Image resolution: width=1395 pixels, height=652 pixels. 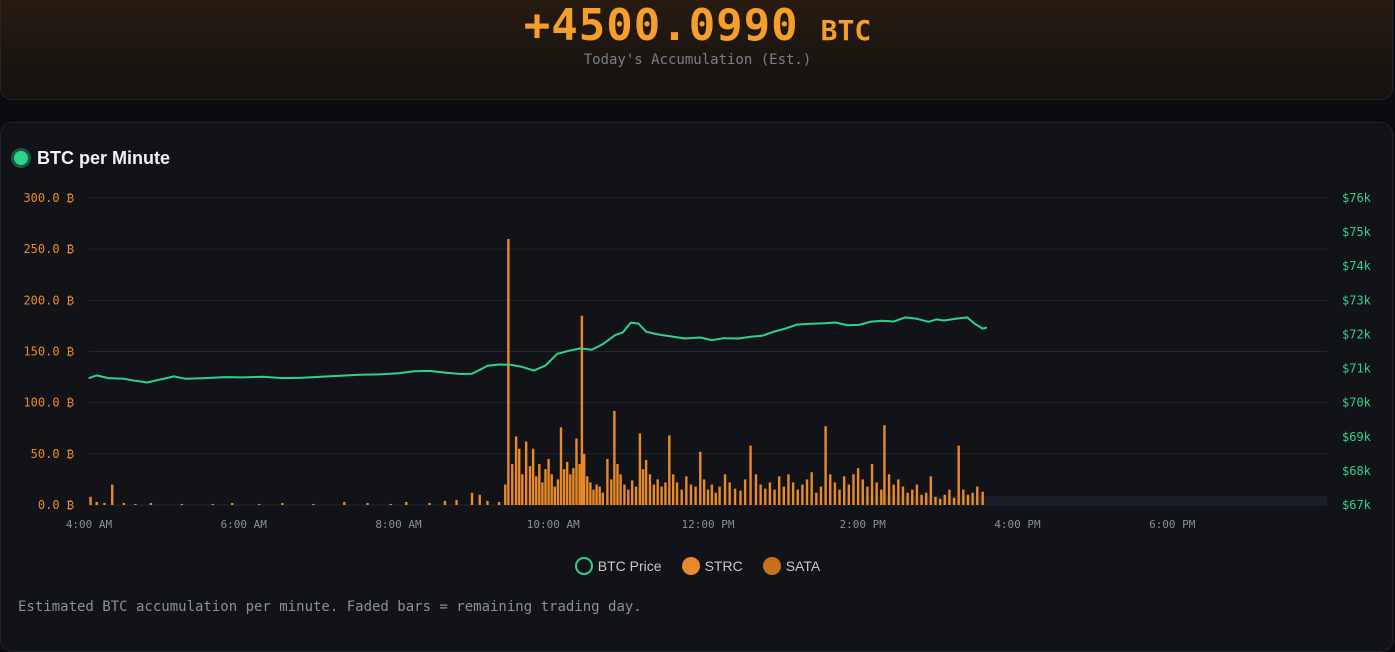 I want to click on y-right-tick-label: $72k, so click(x=1357, y=334).